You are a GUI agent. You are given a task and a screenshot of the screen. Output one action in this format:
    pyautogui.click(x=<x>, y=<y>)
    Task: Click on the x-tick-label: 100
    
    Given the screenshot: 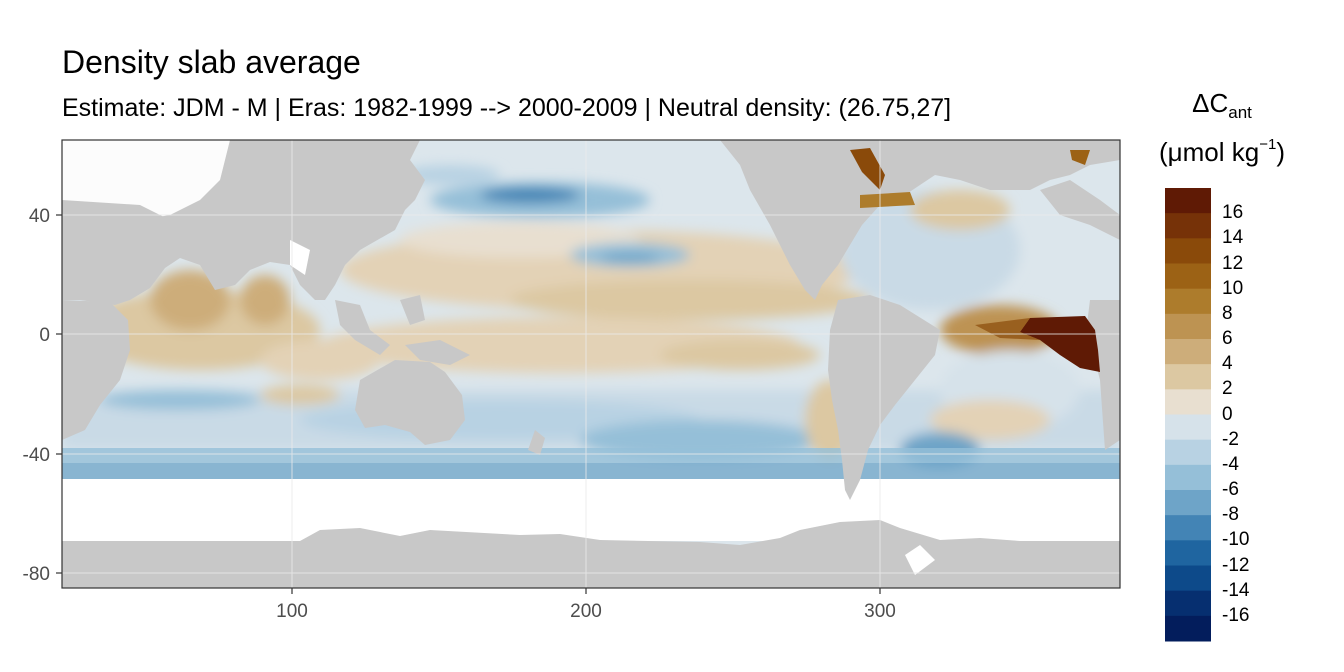 What is the action you would take?
    pyautogui.click(x=292, y=611)
    